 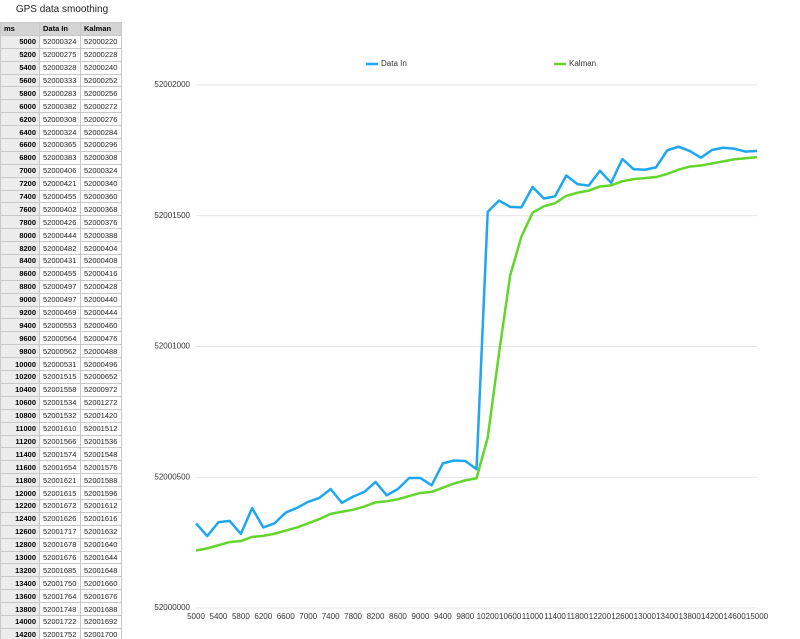 What do you see at coordinates (101, 222) in the screenshot?
I see `cell: 52000376` at bounding box center [101, 222].